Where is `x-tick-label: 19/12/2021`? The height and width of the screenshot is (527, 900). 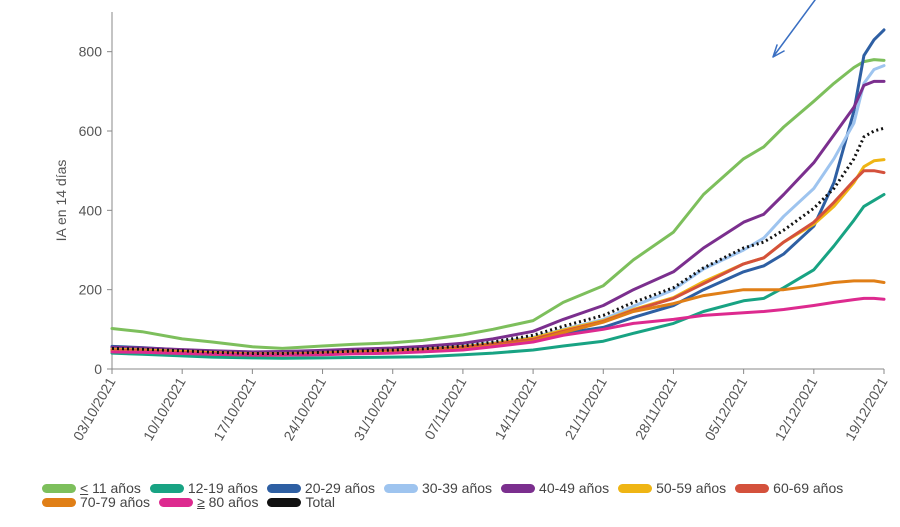
x-tick-label: 19/12/2021 is located at coordinates (866, 408).